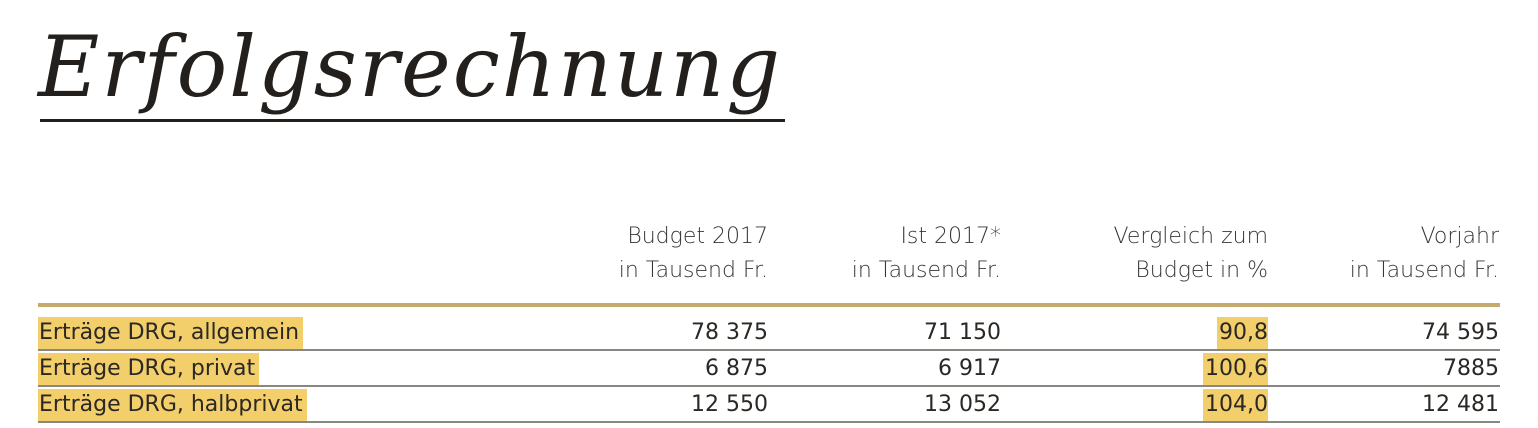  I want to click on header-line: Budget 2017, so click(697, 236).